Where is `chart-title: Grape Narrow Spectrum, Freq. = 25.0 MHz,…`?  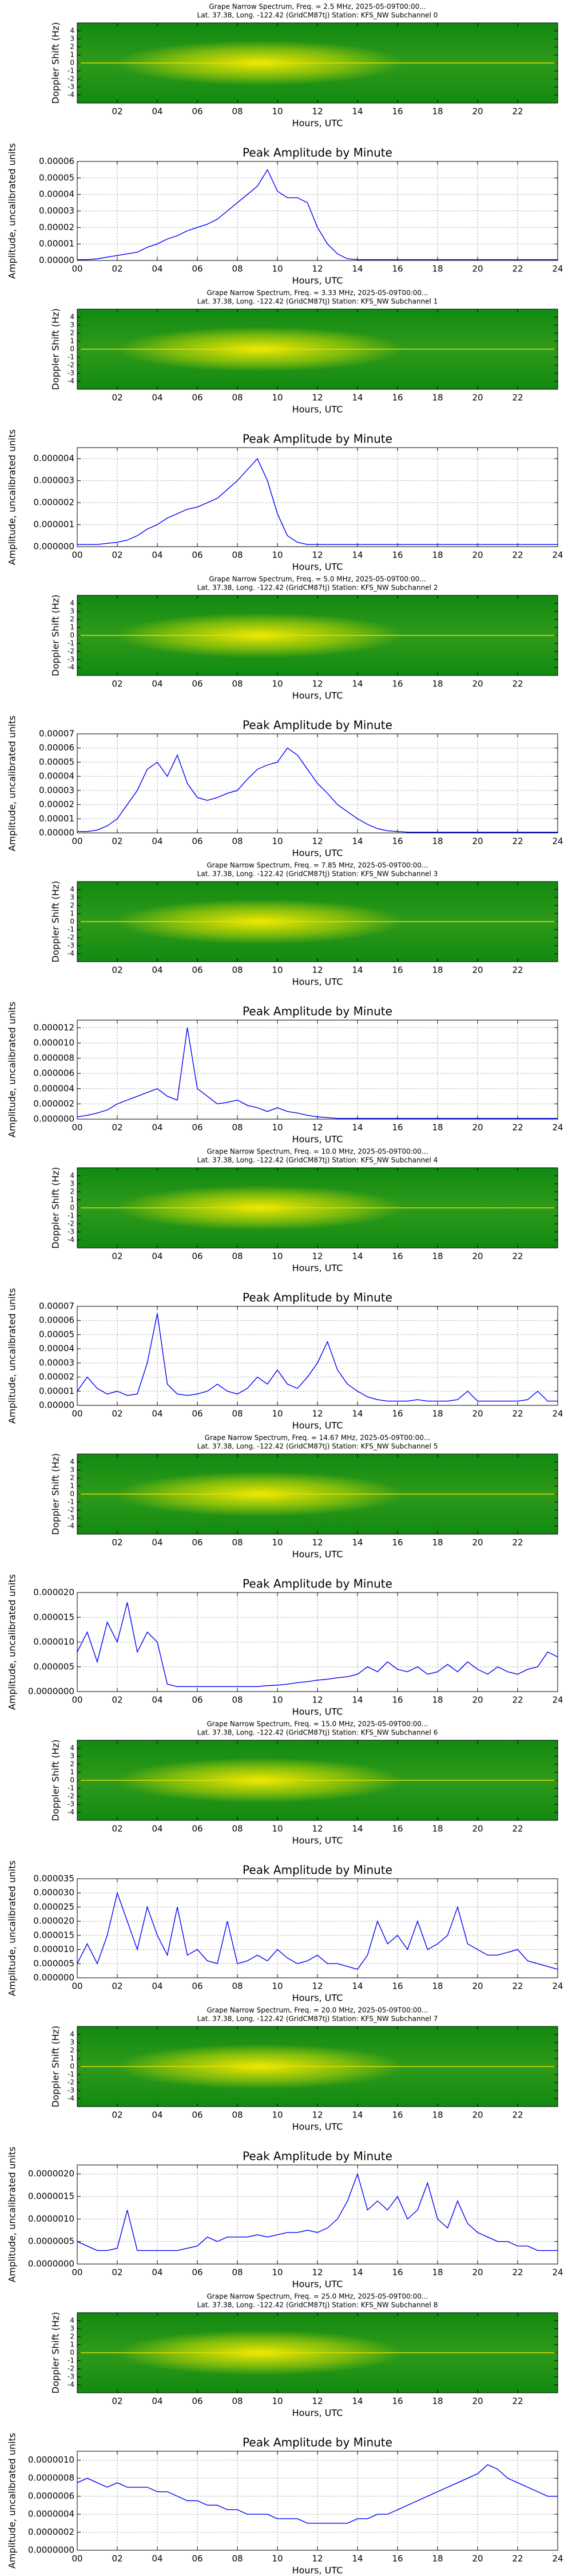 chart-title: Grape Narrow Spectrum, Freq. = 25.0 MHz,… is located at coordinates (317, 2297).